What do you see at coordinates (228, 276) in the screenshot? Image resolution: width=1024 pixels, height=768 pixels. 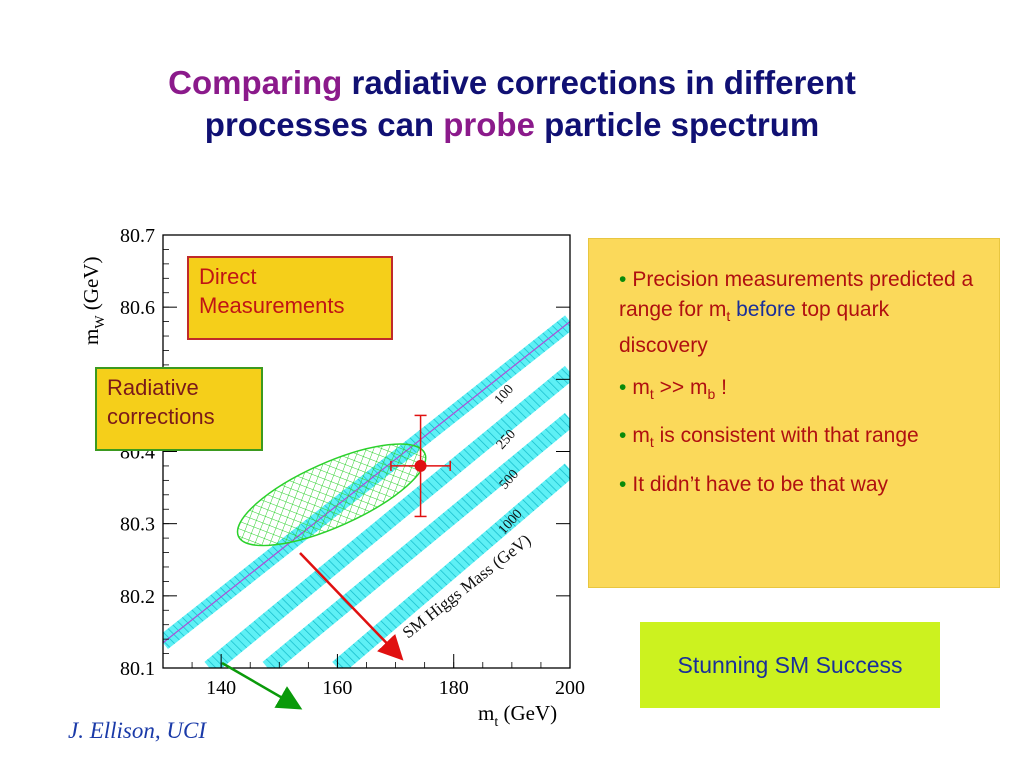 I see `callout-direct-line1: Direct` at bounding box center [228, 276].